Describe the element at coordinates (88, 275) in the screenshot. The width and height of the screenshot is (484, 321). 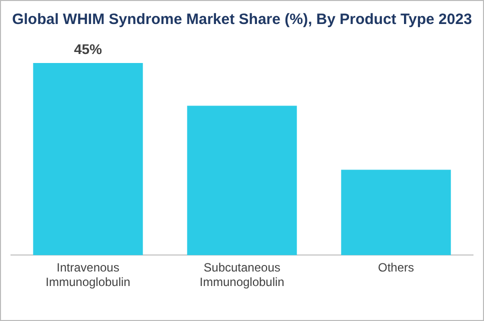
I see `x-tick-label: Intravenous Immunoglobulin` at that location.